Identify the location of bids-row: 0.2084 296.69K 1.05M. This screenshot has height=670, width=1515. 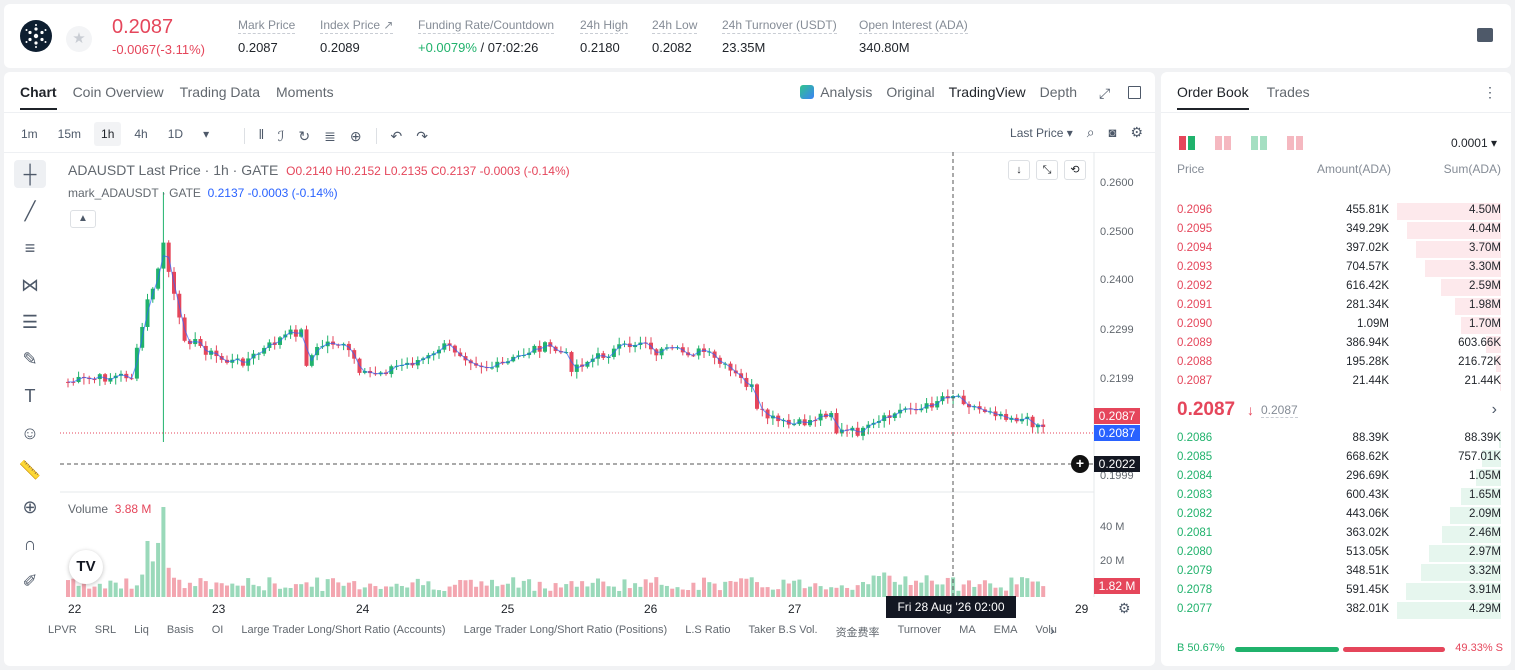
(1336, 477).